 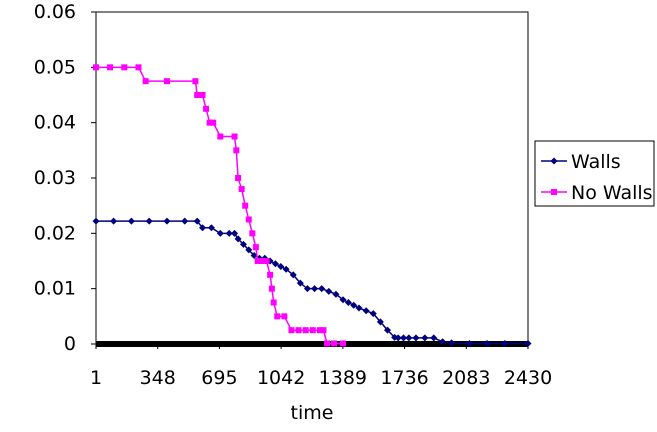 I want to click on y-tick-label: 0.06, so click(x=55, y=12).